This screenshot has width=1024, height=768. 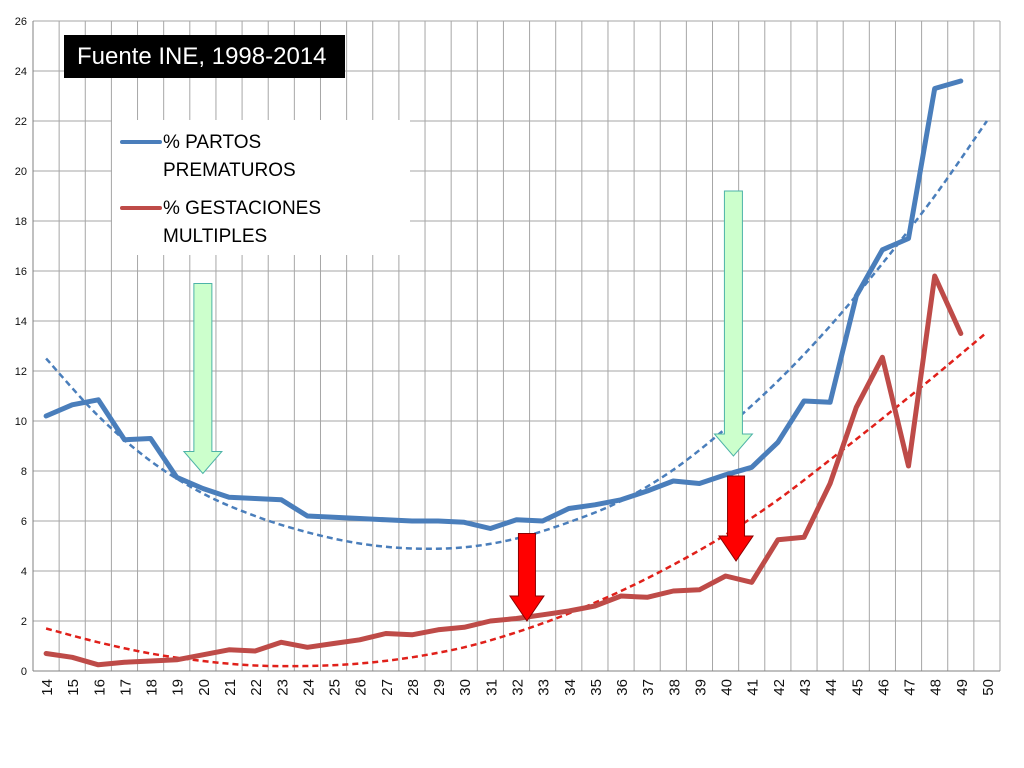 What do you see at coordinates (24, 522) in the screenshot?
I see `y-tick-label: 6` at bounding box center [24, 522].